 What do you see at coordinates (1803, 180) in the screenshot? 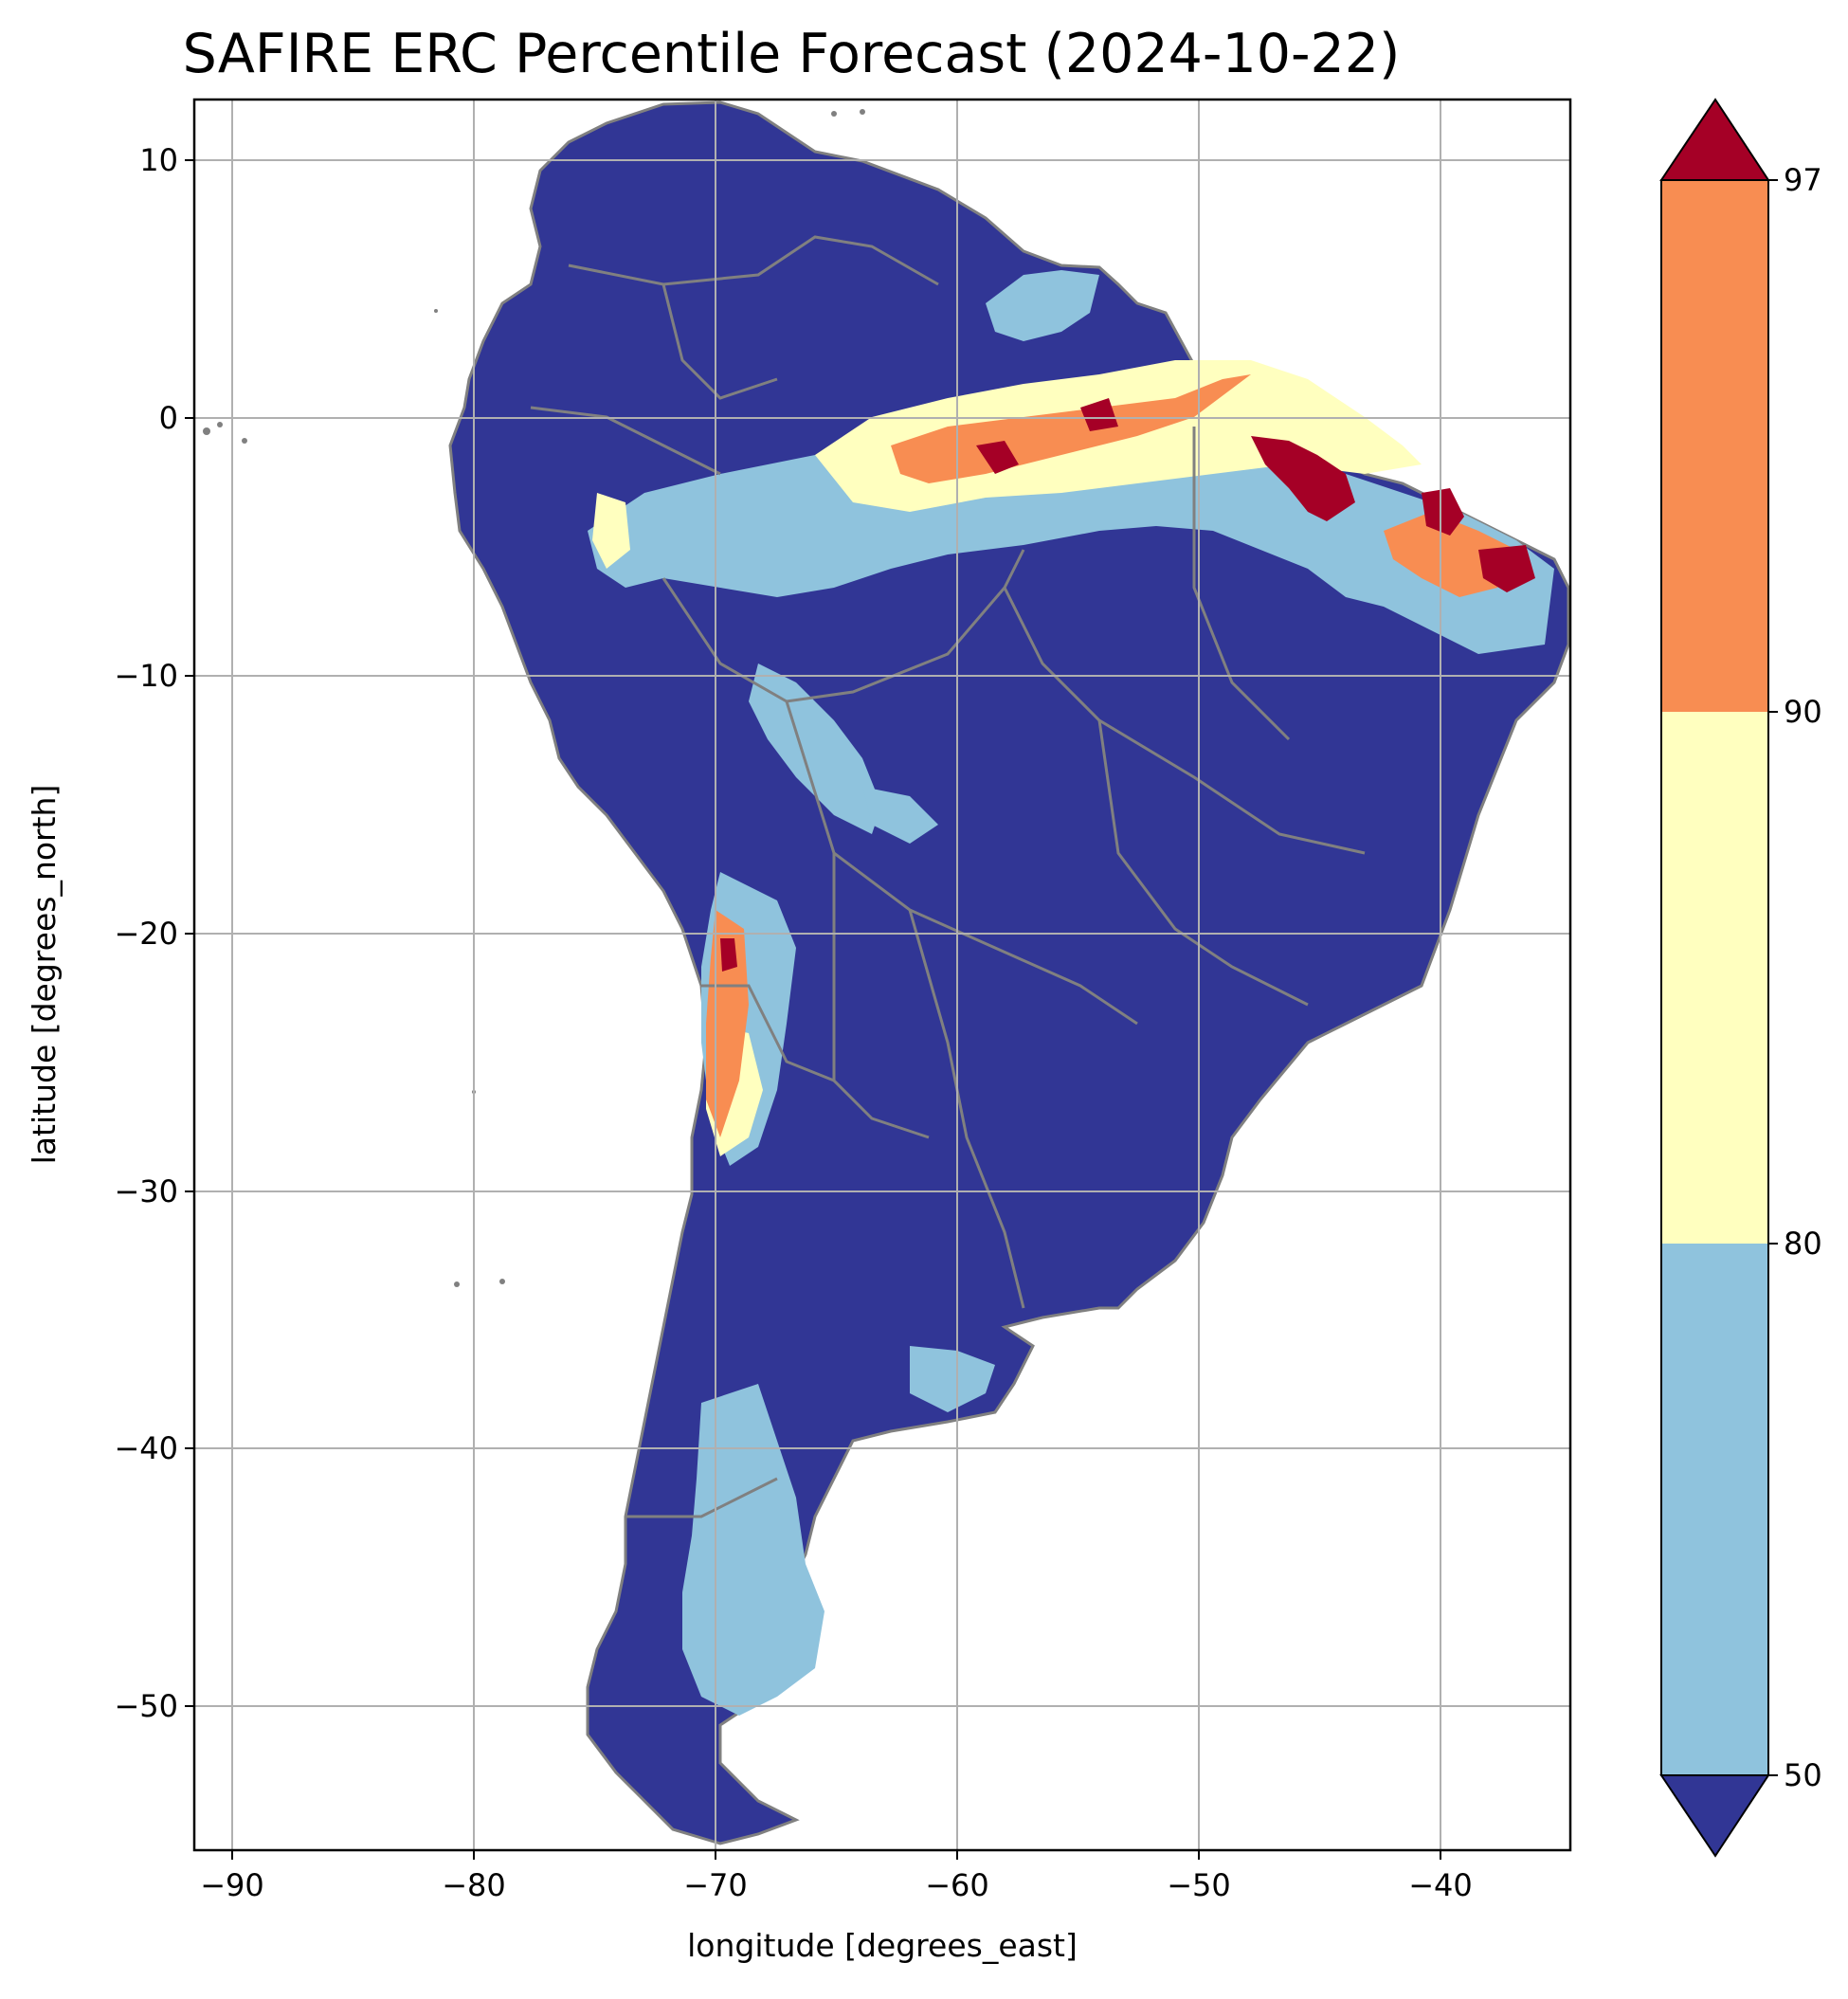
I see `colorbar-tick-label: 97` at bounding box center [1803, 180].